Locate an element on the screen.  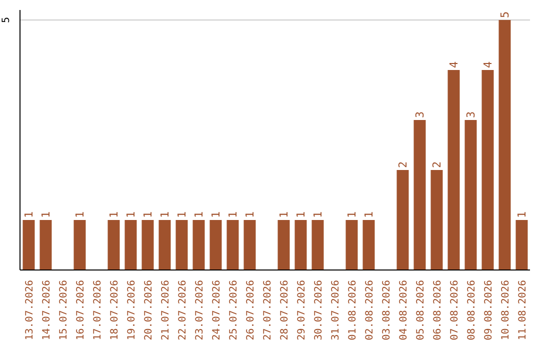
x-tick-label: 04.08.2026 is located at coordinates (404, 310).